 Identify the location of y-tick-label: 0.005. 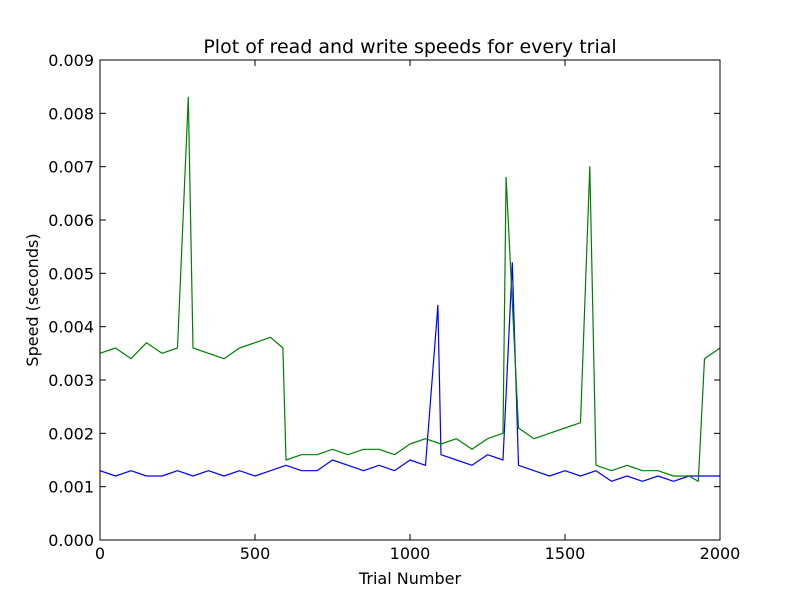
(71, 273).